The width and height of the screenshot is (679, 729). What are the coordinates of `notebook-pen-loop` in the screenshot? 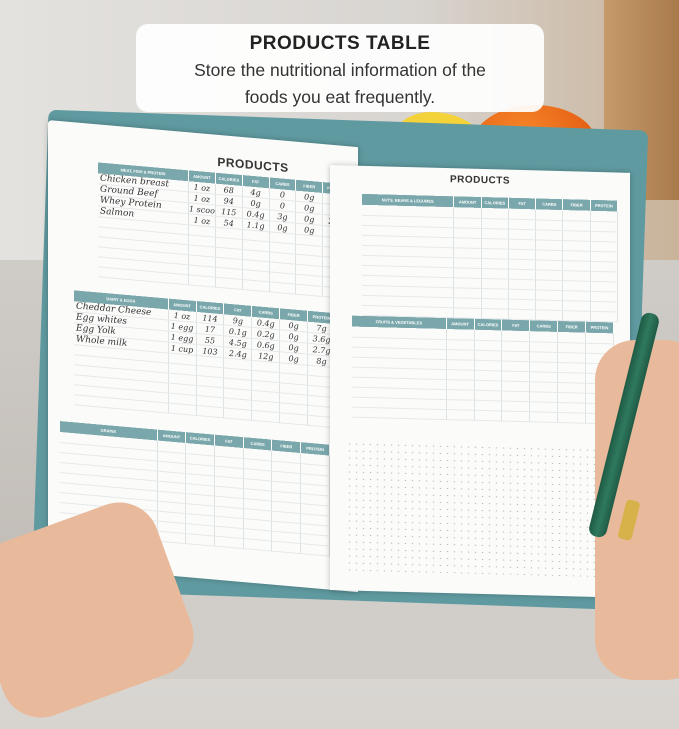 It's located at (635, 295).